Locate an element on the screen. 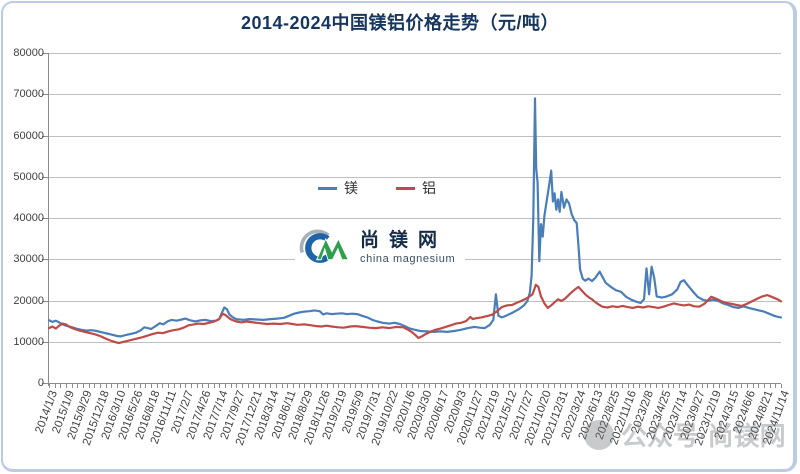 The width and height of the screenshot is (800, 474). legend-label-aluminum: 铝 is located at coordinates (429, 188).